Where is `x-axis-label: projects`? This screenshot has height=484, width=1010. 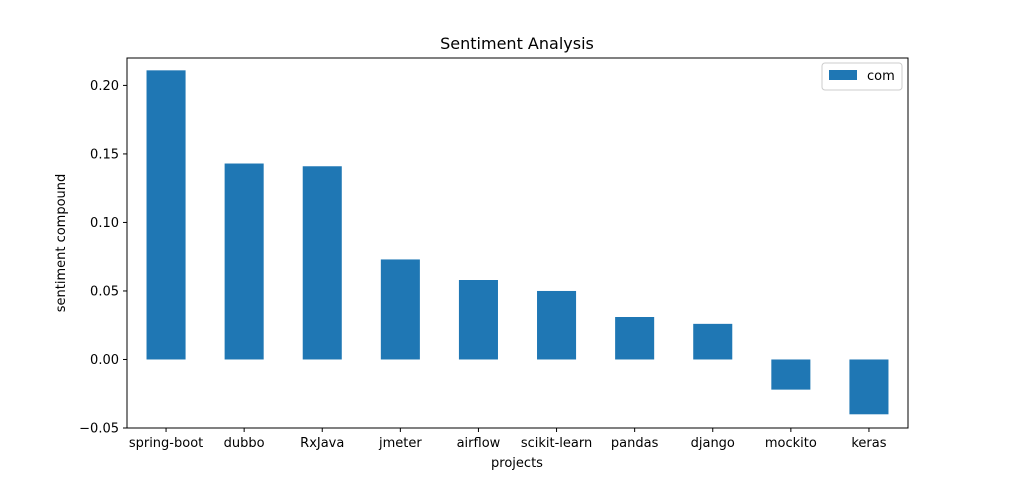
x-axis-label: projects is located at coordinates (517, 463).